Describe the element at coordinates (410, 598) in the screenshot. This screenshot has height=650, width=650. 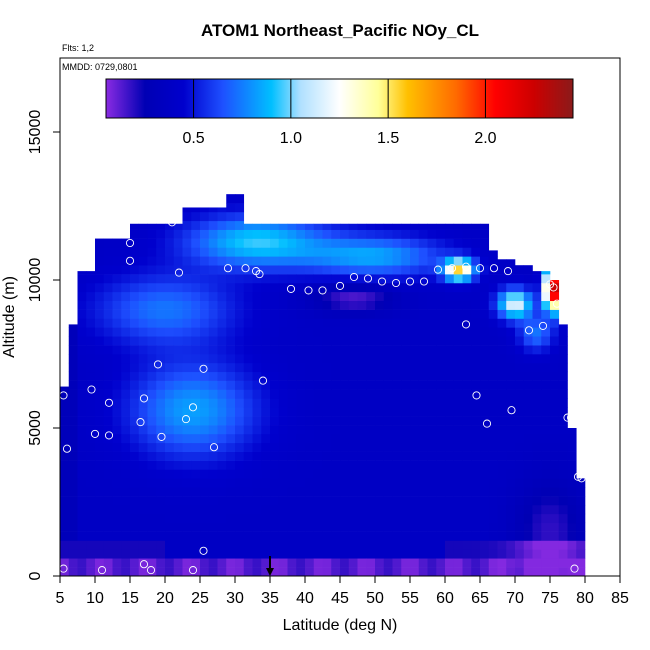
I see `x-tick-label: 55` at that location.